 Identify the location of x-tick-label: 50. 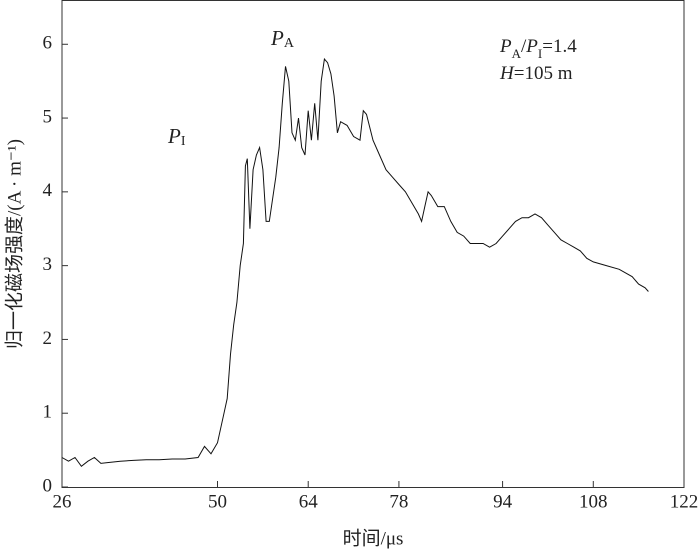
(217, 501).